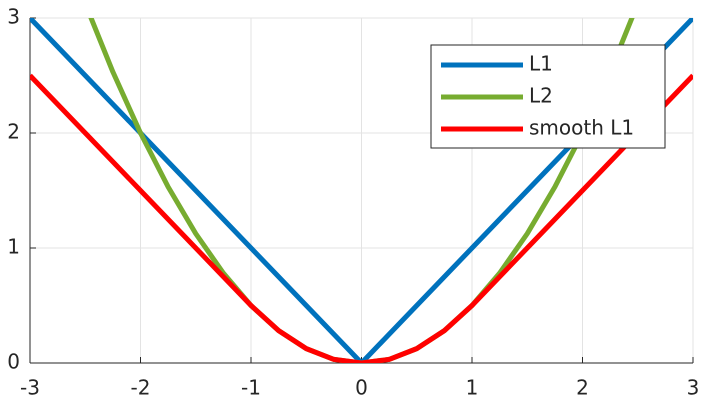  What do you see at coordinates (472, 388) in the screenshot?
I see `x-tick-label: 1` at bounding box center [472, 388].